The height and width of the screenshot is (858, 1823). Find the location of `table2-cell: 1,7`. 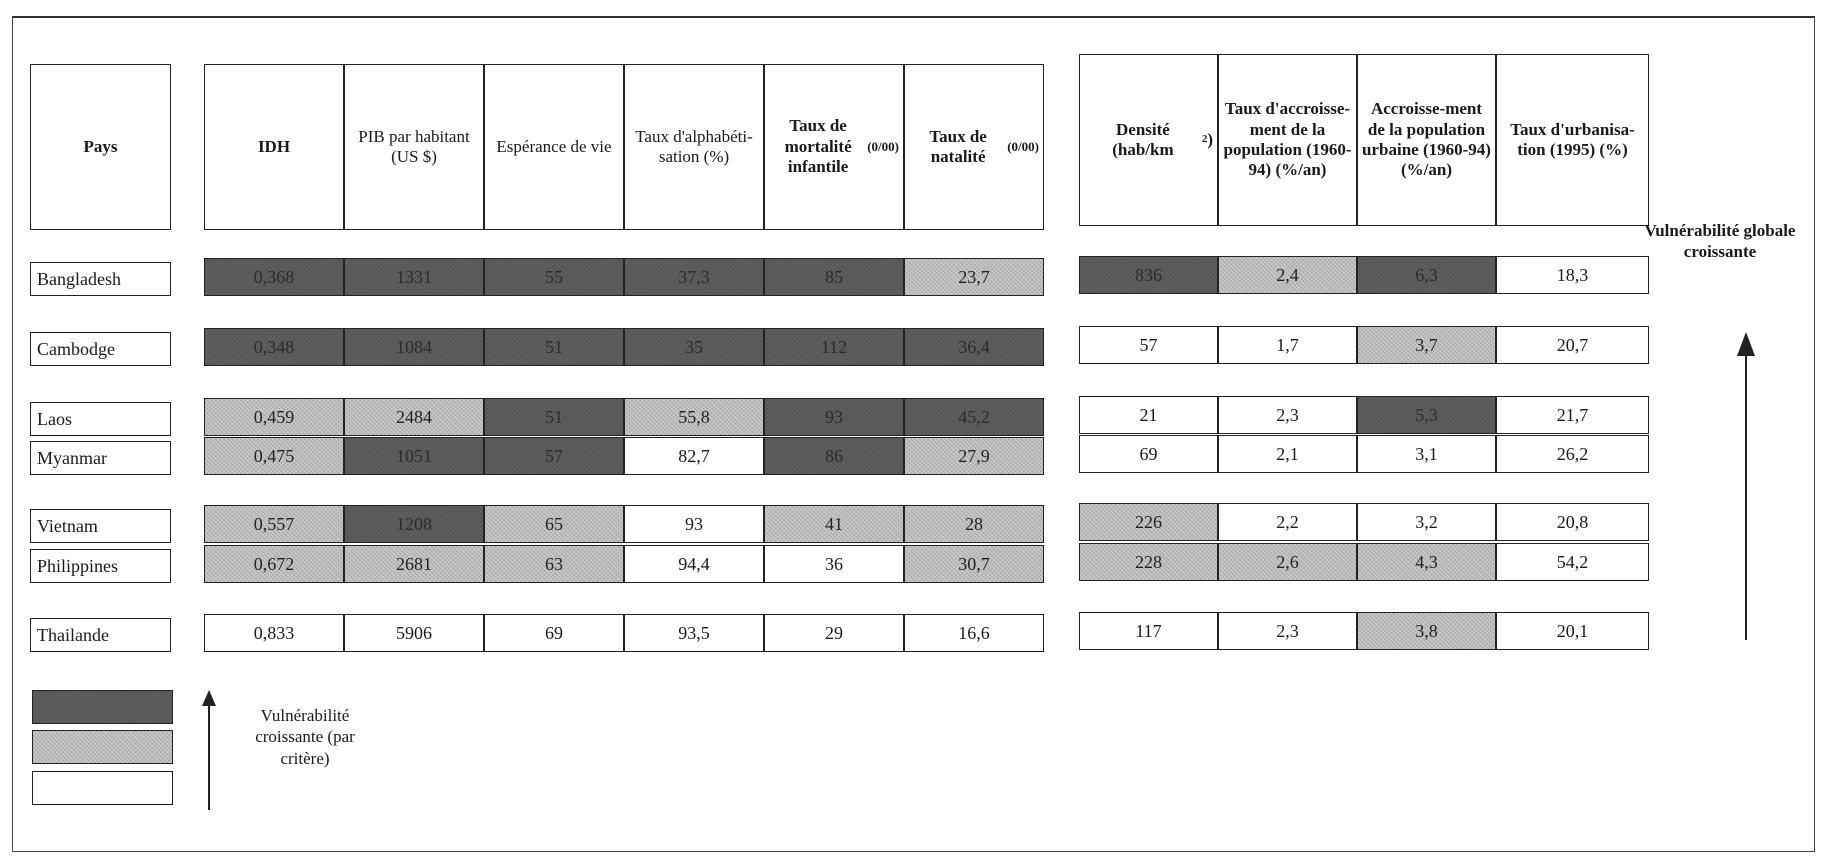

table2-cell: 1,7 is located at coordinates (1287, 345).